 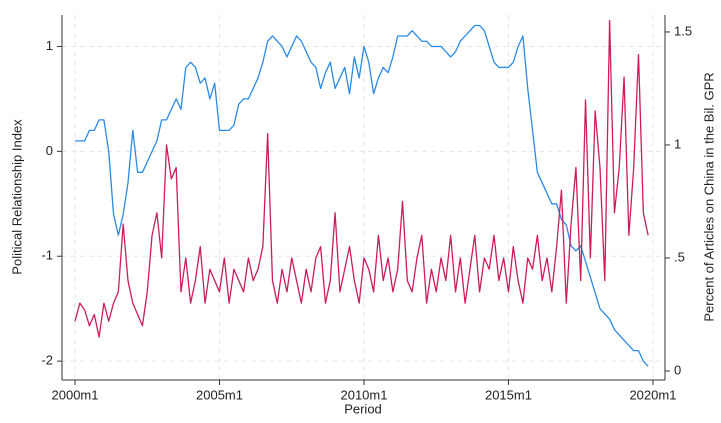 I want to click on x-tick-label: 2015m1, so click(x=508, y=394).